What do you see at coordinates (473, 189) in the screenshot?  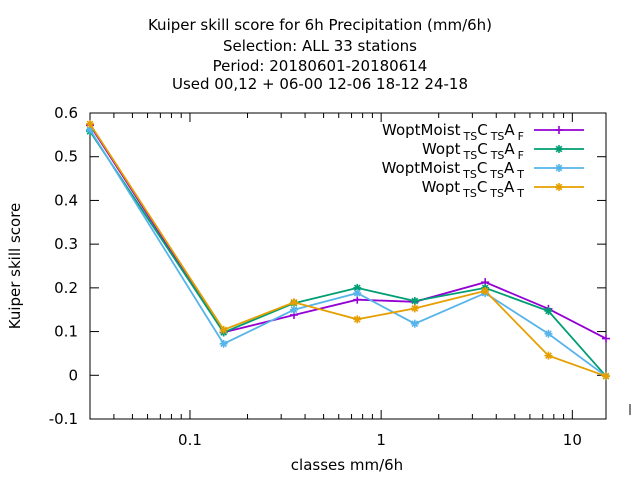 I see `legend-label: Wopt TSC TSA T` at bounding box center [473, 189].